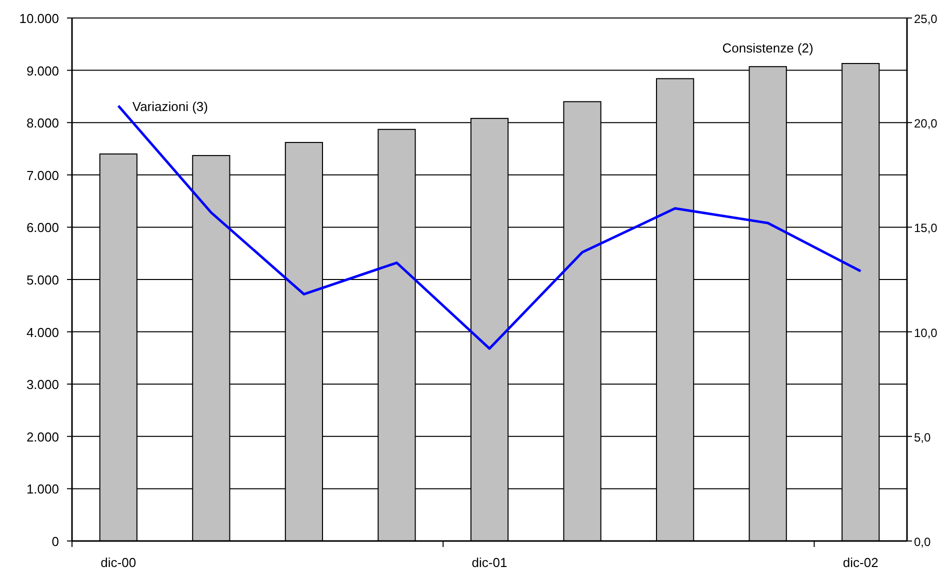  I want to click on x-tick-label: dic-02, so click(860, 562).